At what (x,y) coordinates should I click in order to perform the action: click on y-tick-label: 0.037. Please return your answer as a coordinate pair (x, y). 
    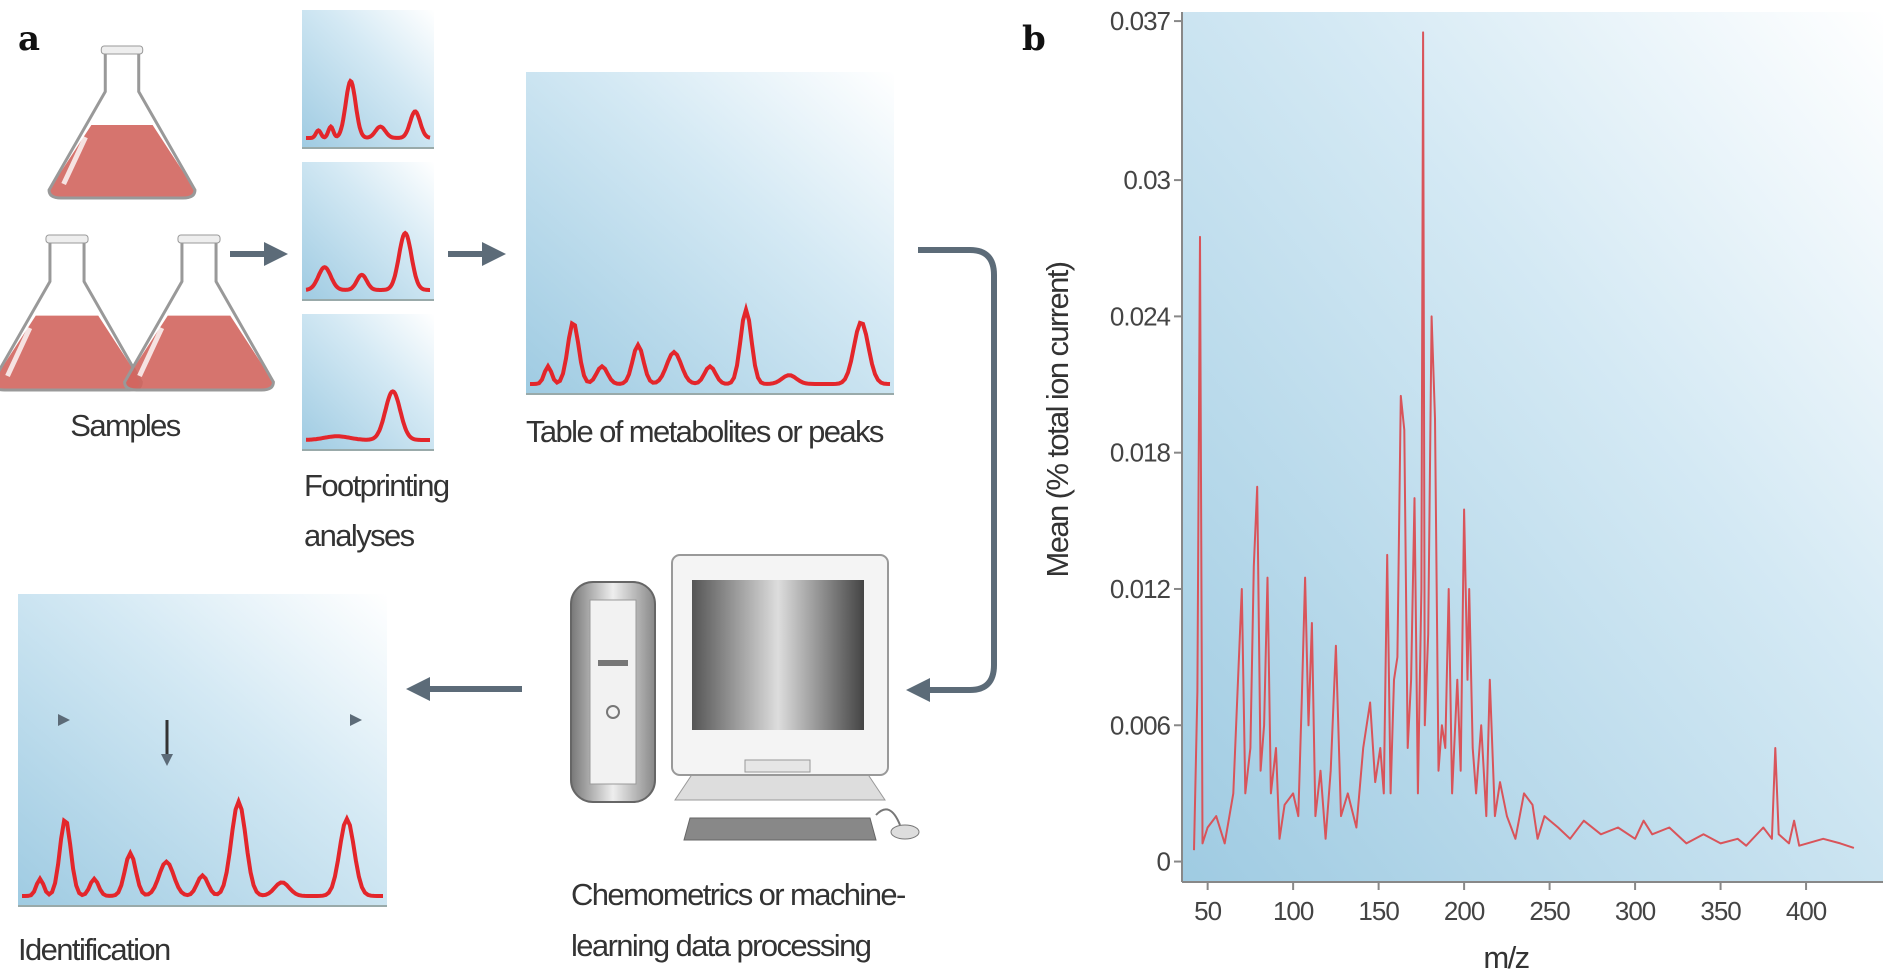
    Looking at the image, I should click on (1140, 21).